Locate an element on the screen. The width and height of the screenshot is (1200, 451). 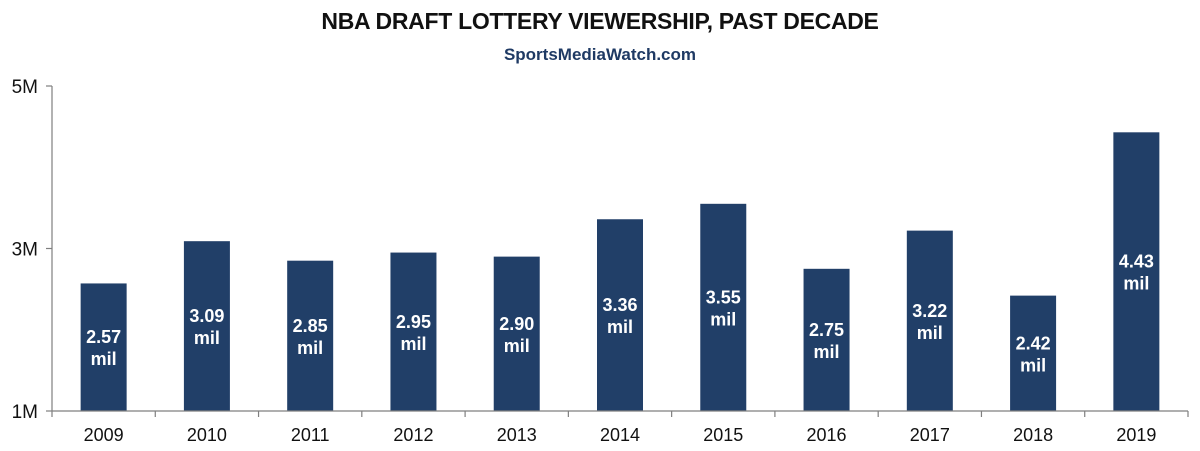
bar-value-label-2018: 2.42 is located at coordinates (1033, 343).